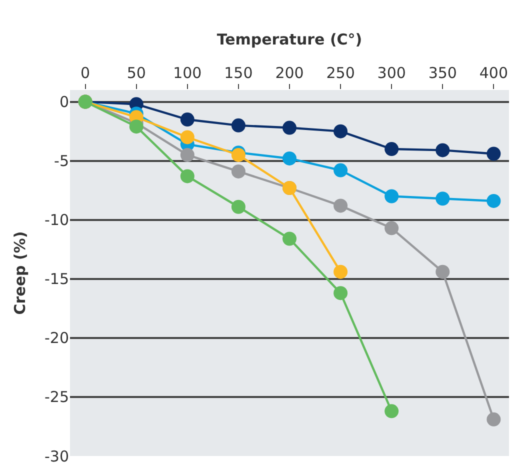 The image size is (529, 475). Describe the element at coordinates (85, 73) in the screenshot. I see `x-tick-label: 0` at that location.